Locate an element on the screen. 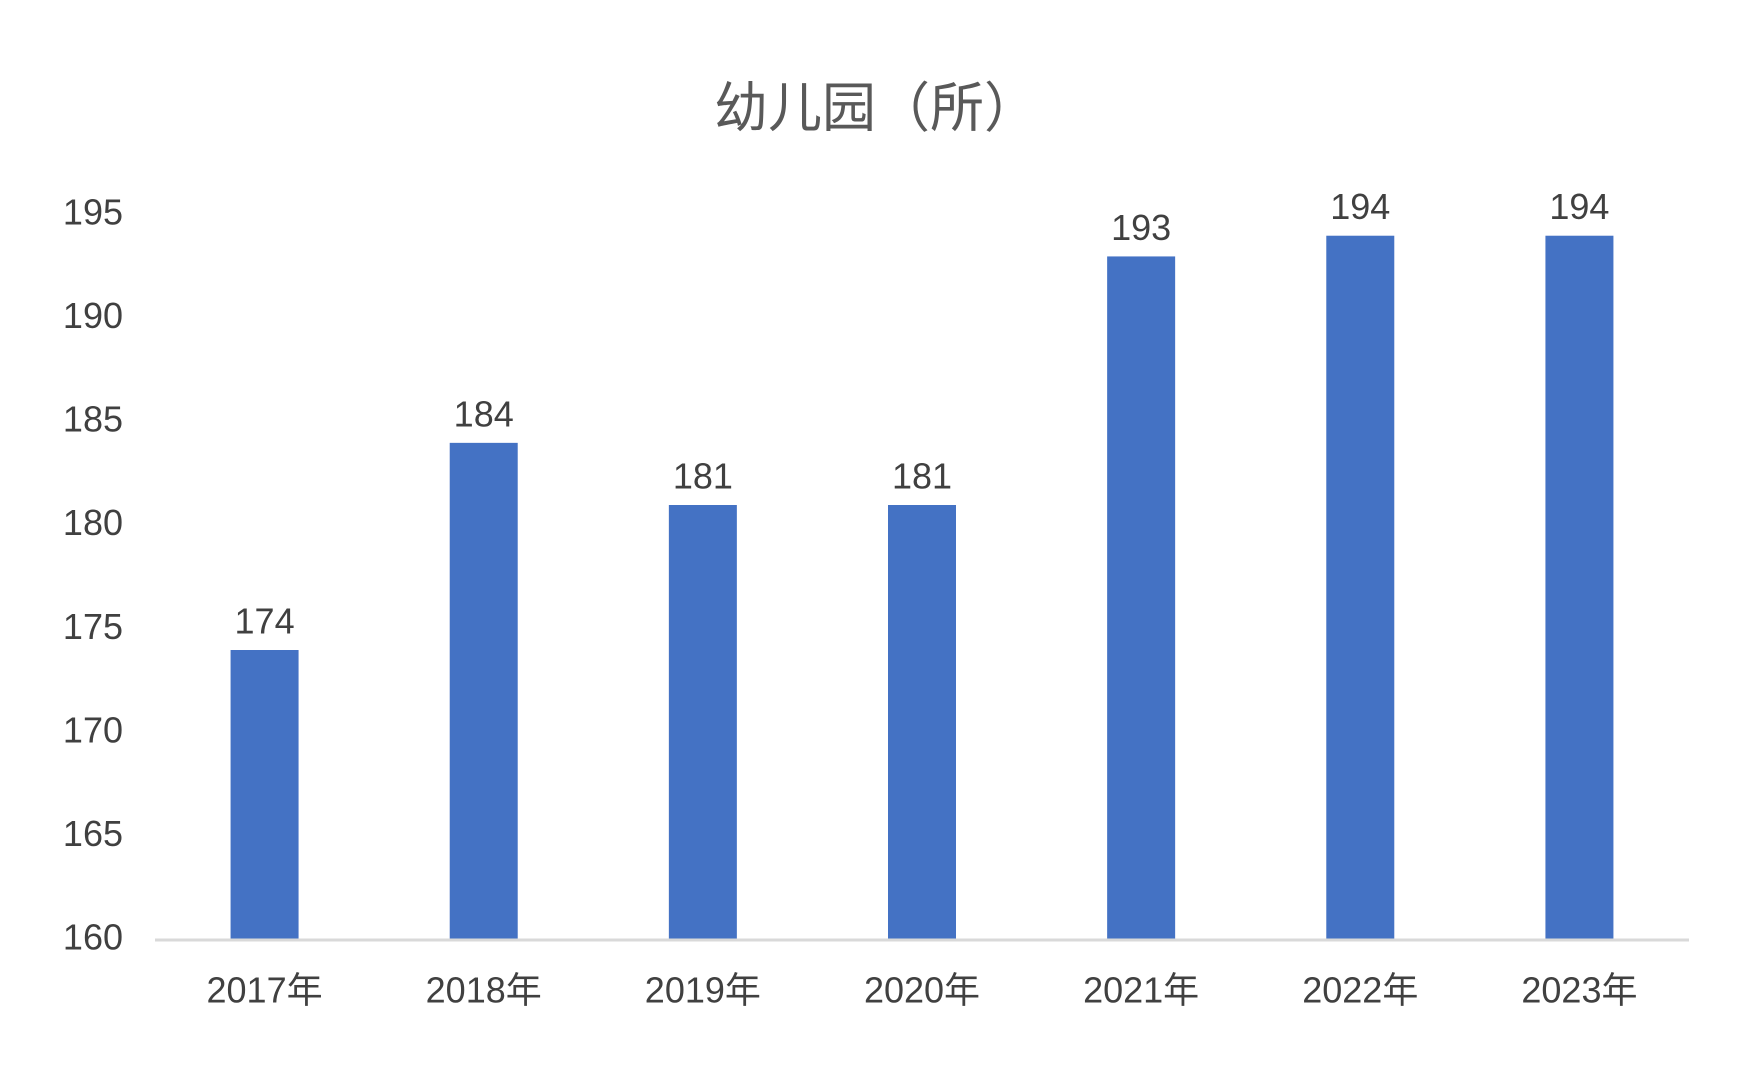 The image size is (1751, 1084). chart-title: 幼儿园（所） is located at coordinates (876, 108).